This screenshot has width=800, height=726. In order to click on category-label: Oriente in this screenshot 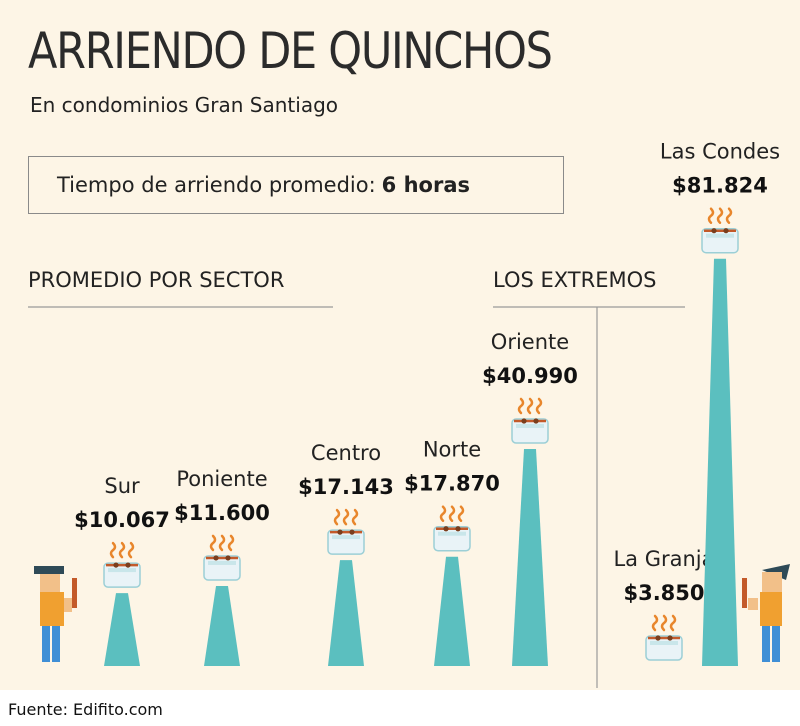, I will do `click(530, 342)`.